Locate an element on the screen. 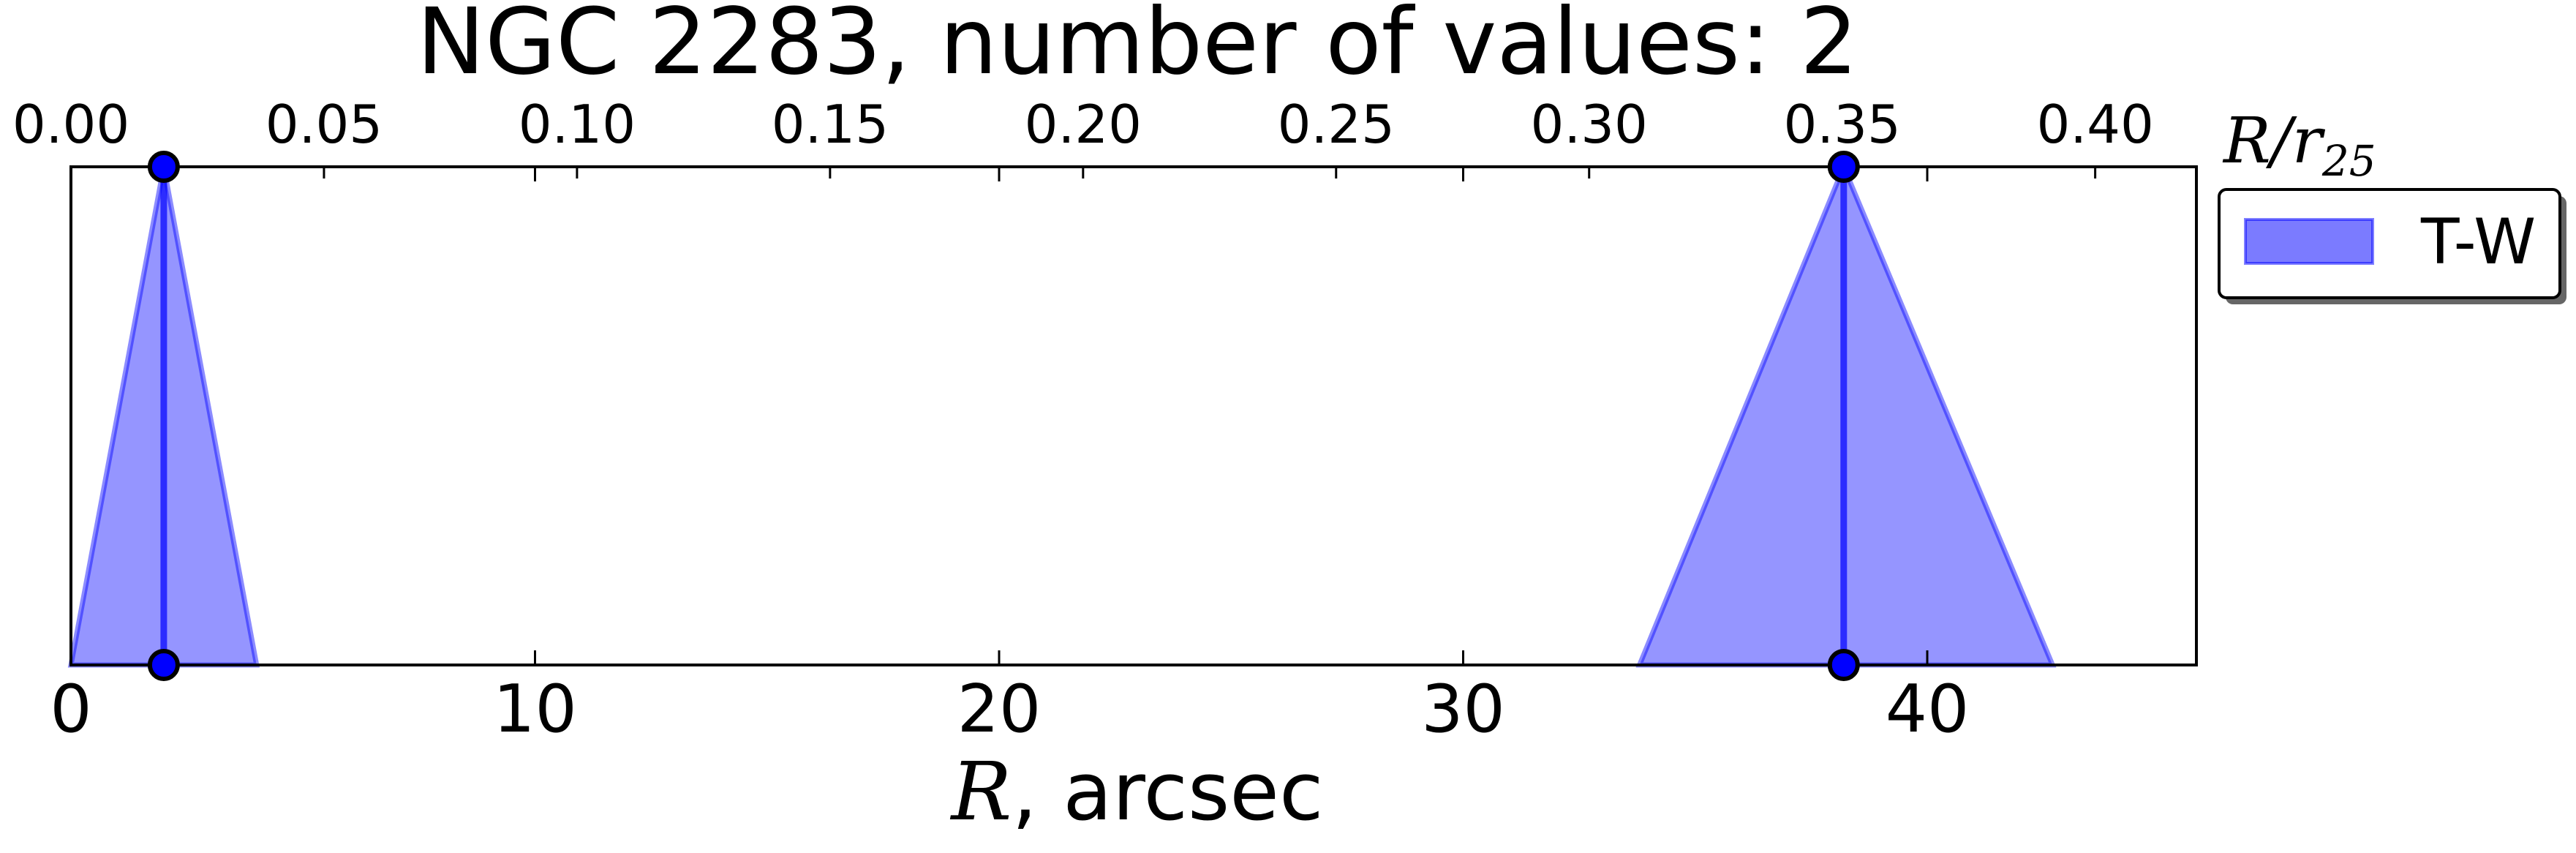  x-axis-label: R, arcsec is located at coordinates (1137, 791).